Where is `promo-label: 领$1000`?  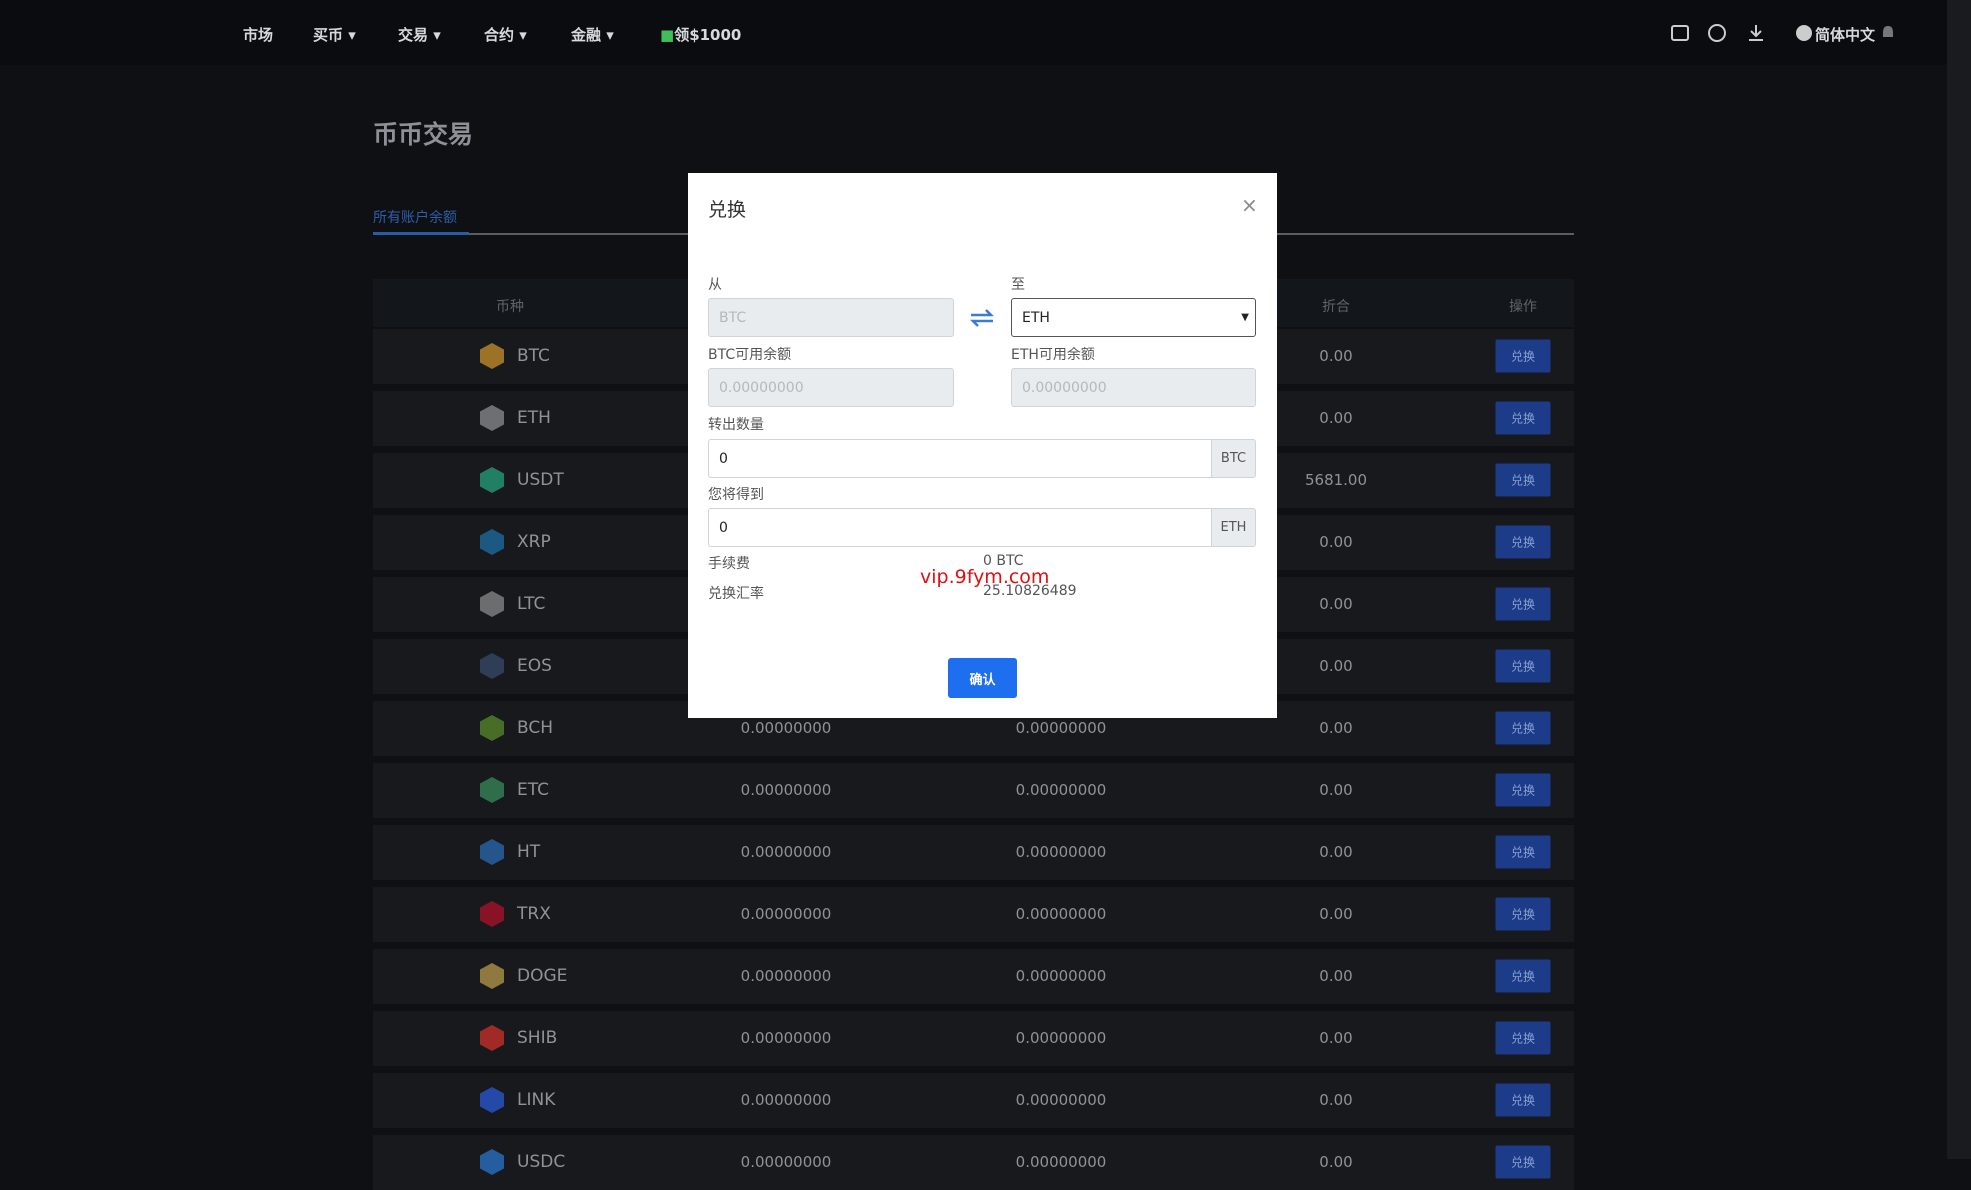
promo-label: 领$1000 is located at coordinates (708, 35).